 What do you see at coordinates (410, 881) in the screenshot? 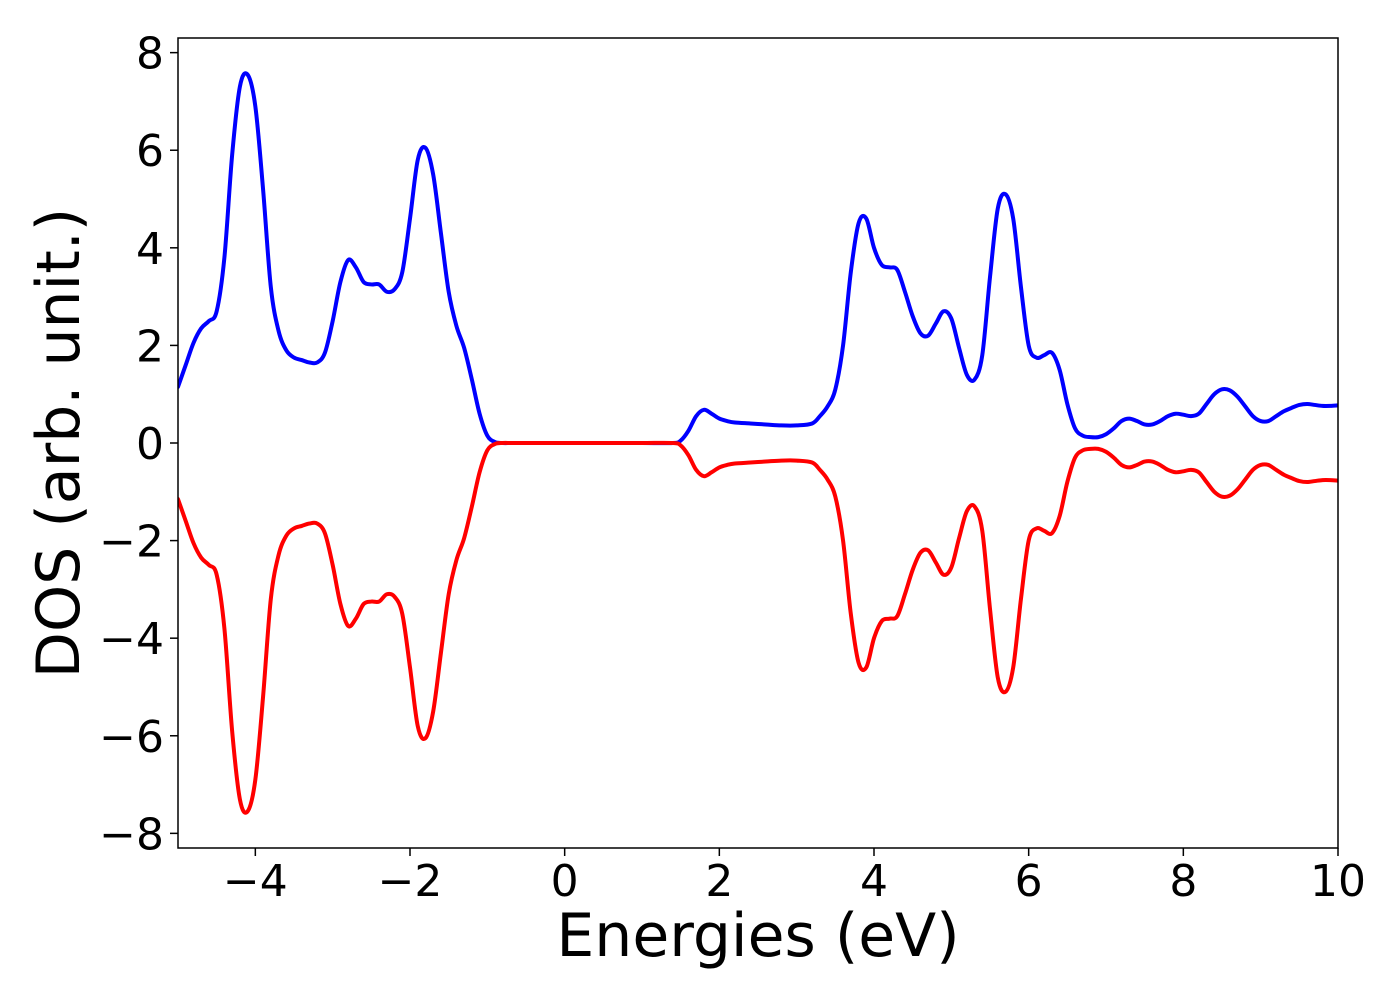
I see `x-tick-label: −2` at bounding box center [410, 881].